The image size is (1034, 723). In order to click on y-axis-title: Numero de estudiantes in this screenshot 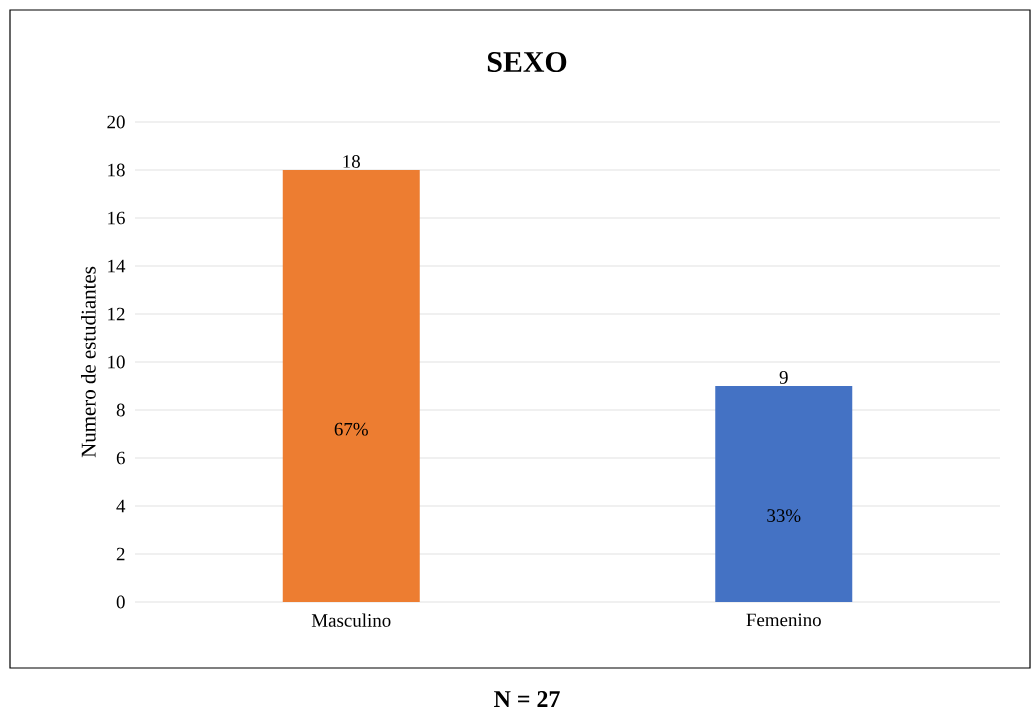, I will do `click(88, 362)`.